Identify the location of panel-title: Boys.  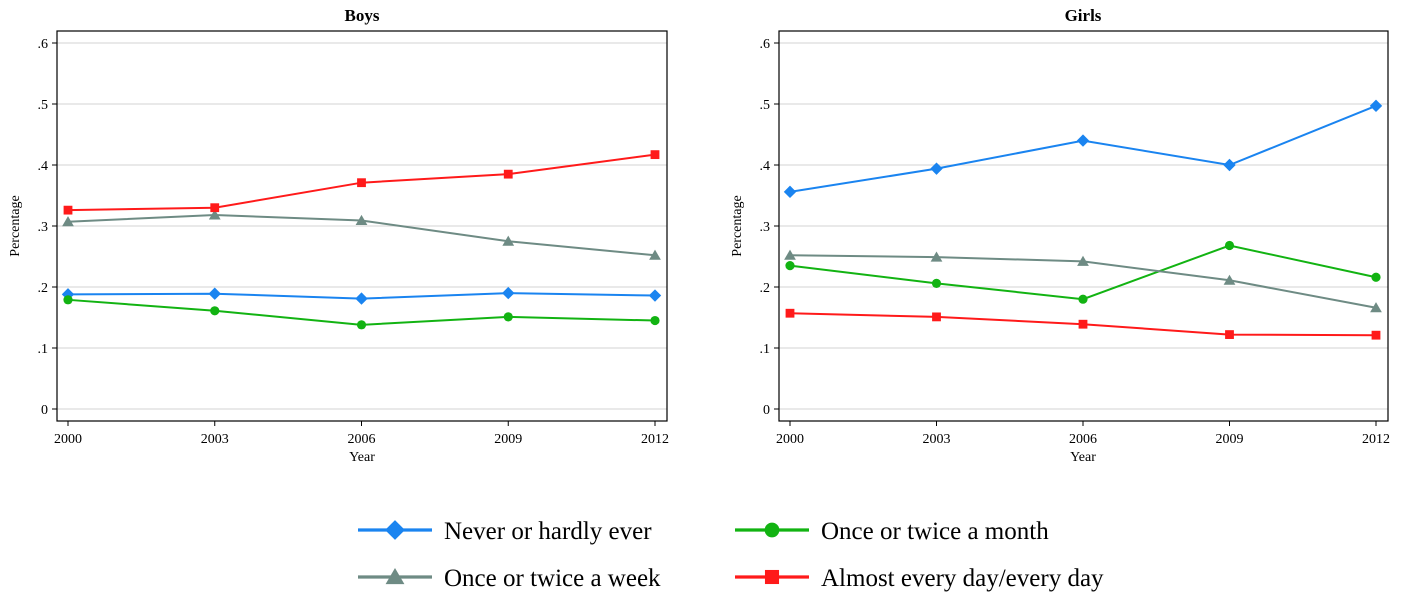
(362, 15).